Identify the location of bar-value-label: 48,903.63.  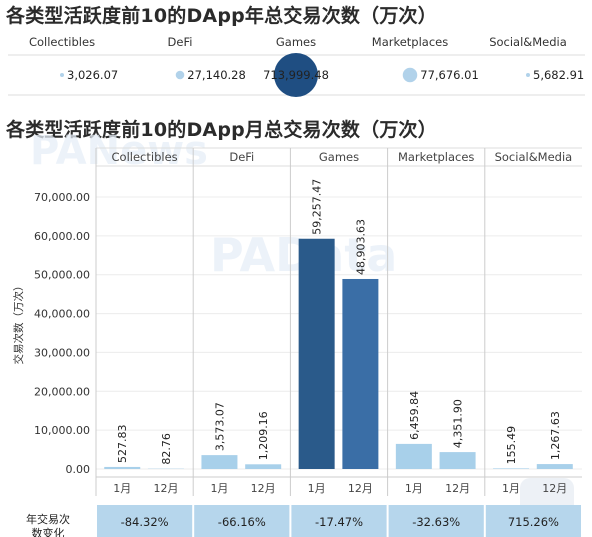
(360, 247).